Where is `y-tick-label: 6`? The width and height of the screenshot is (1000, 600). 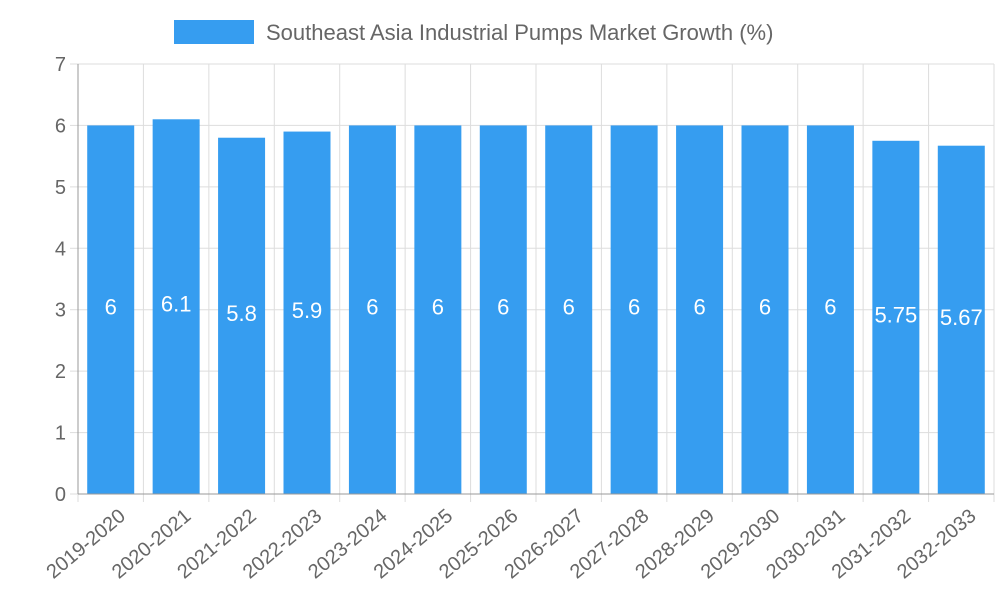 y-tick-label: 6 is located at coordinates (60, 126).